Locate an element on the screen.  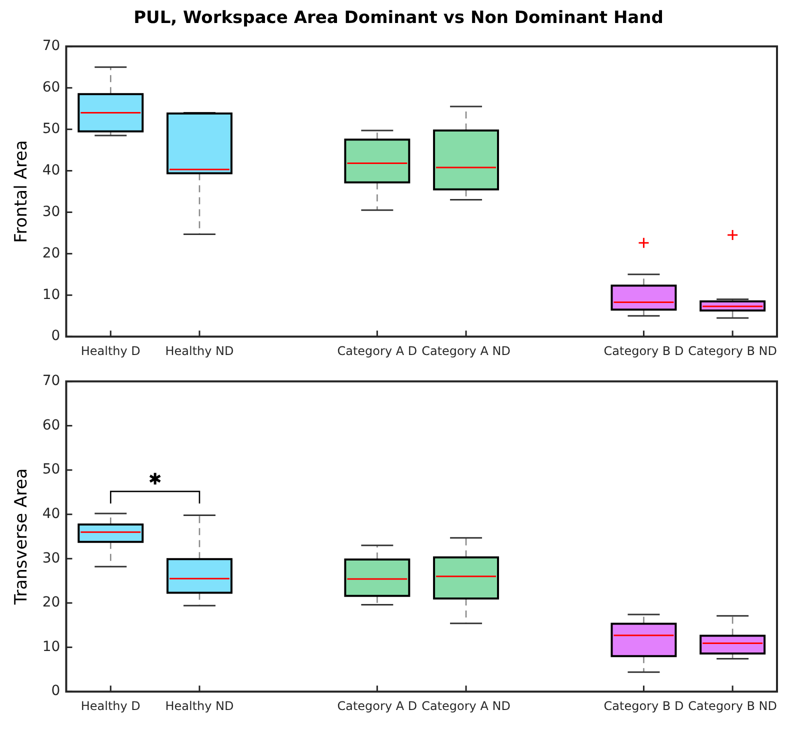
y-axis-title: Transverse Area is located at coordinates (22, 537).